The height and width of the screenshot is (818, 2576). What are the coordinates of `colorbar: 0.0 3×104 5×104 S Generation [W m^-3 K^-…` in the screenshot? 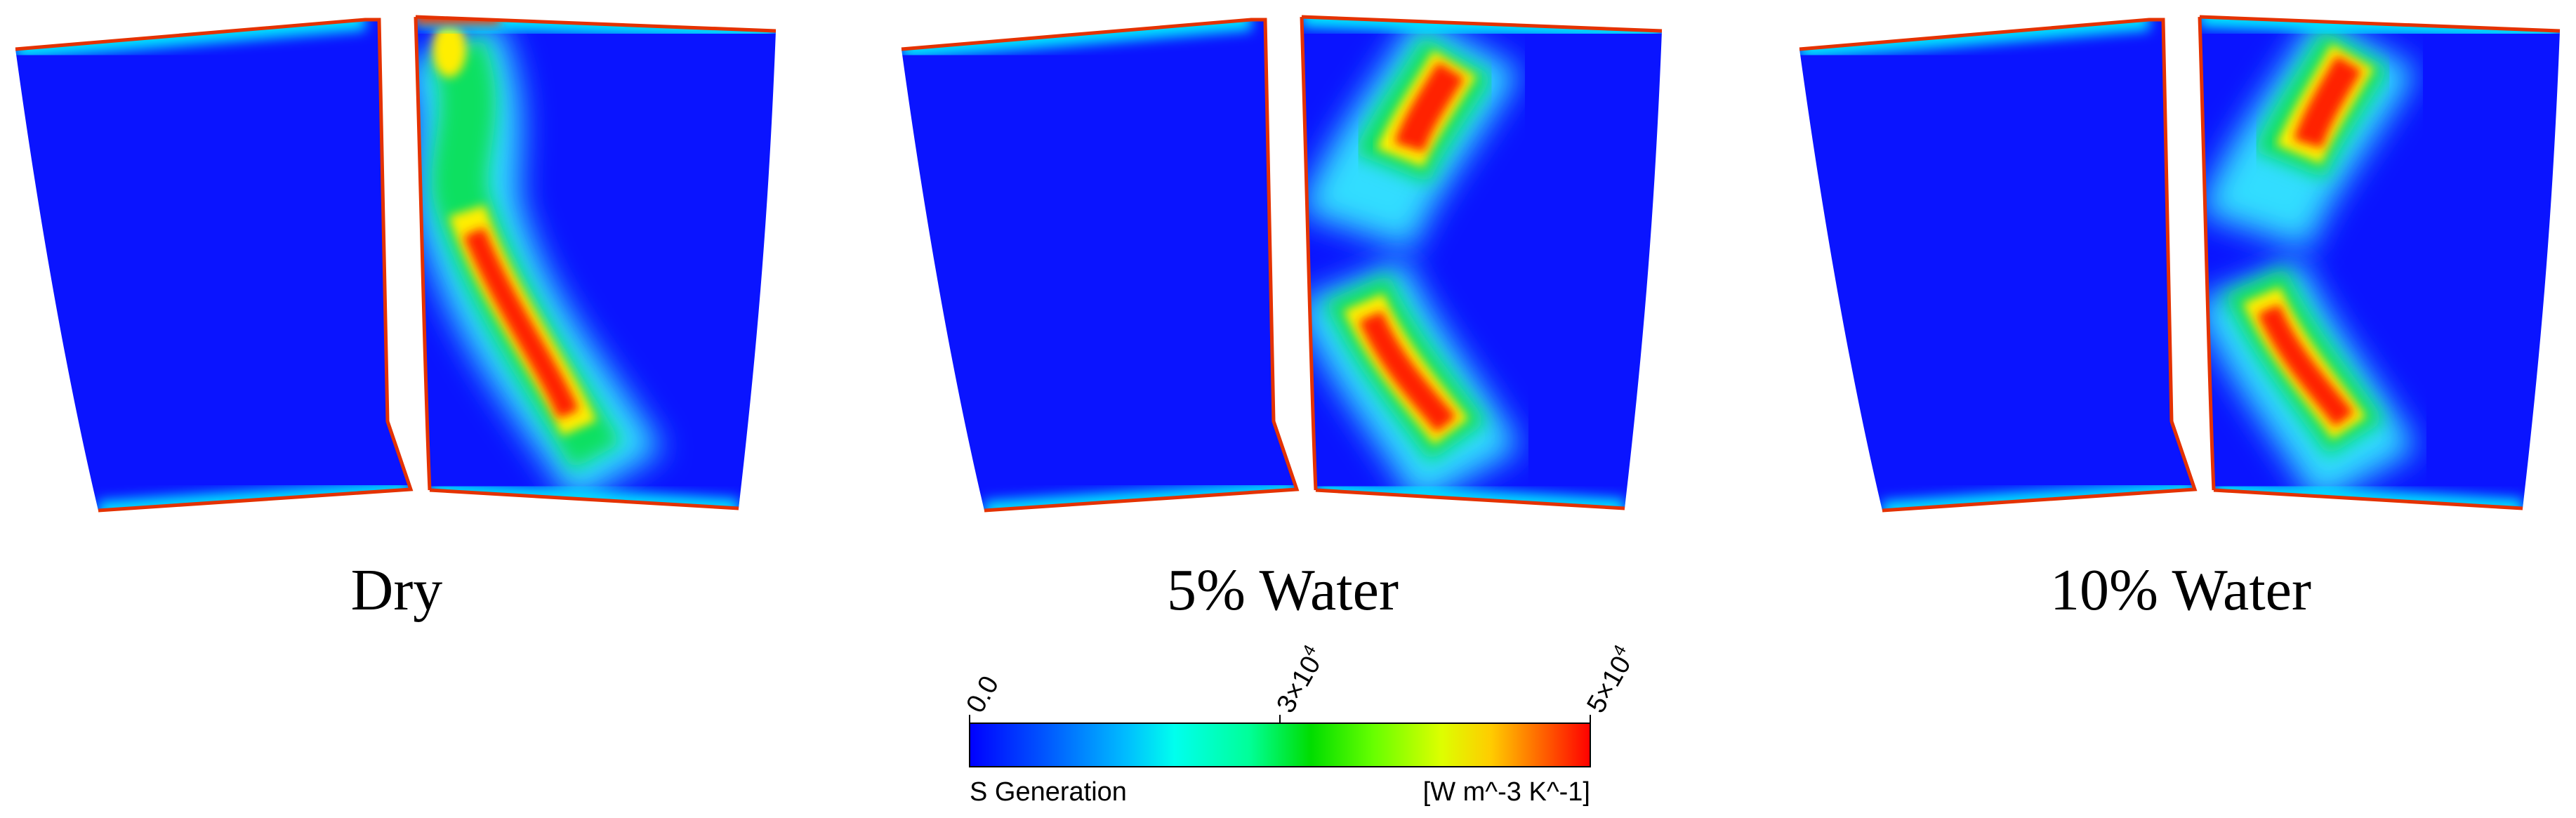 It's located at (1301, 724).